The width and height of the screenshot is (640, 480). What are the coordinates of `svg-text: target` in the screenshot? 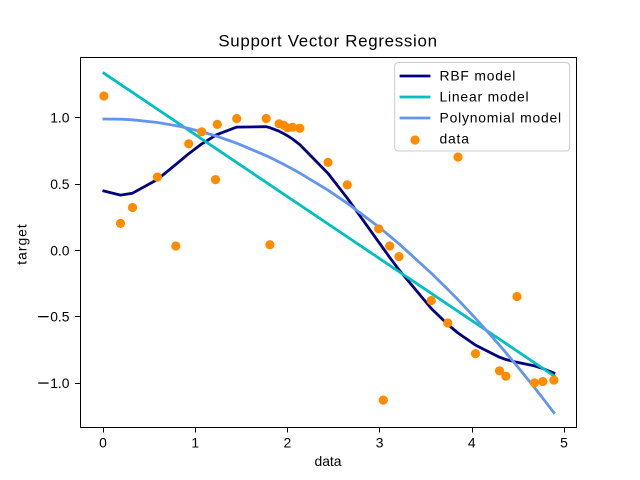 It's located at (22, 244).